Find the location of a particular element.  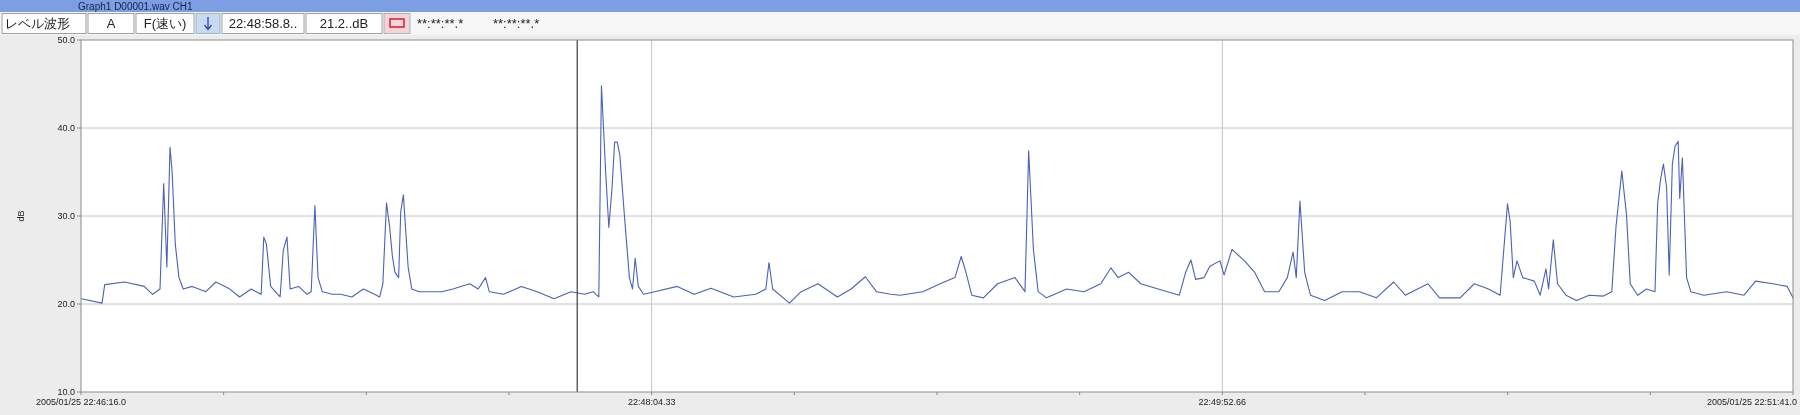

x-tick-label: 22:49:52.66 is located at coordinates (1222, 402).